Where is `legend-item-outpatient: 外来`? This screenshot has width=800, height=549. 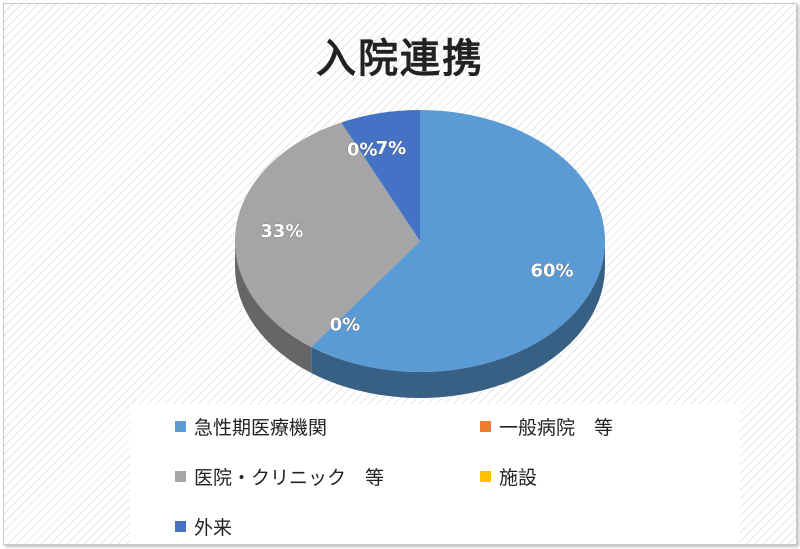
legend-item-outpatient: 外来 is located at coordinates (203, 526).